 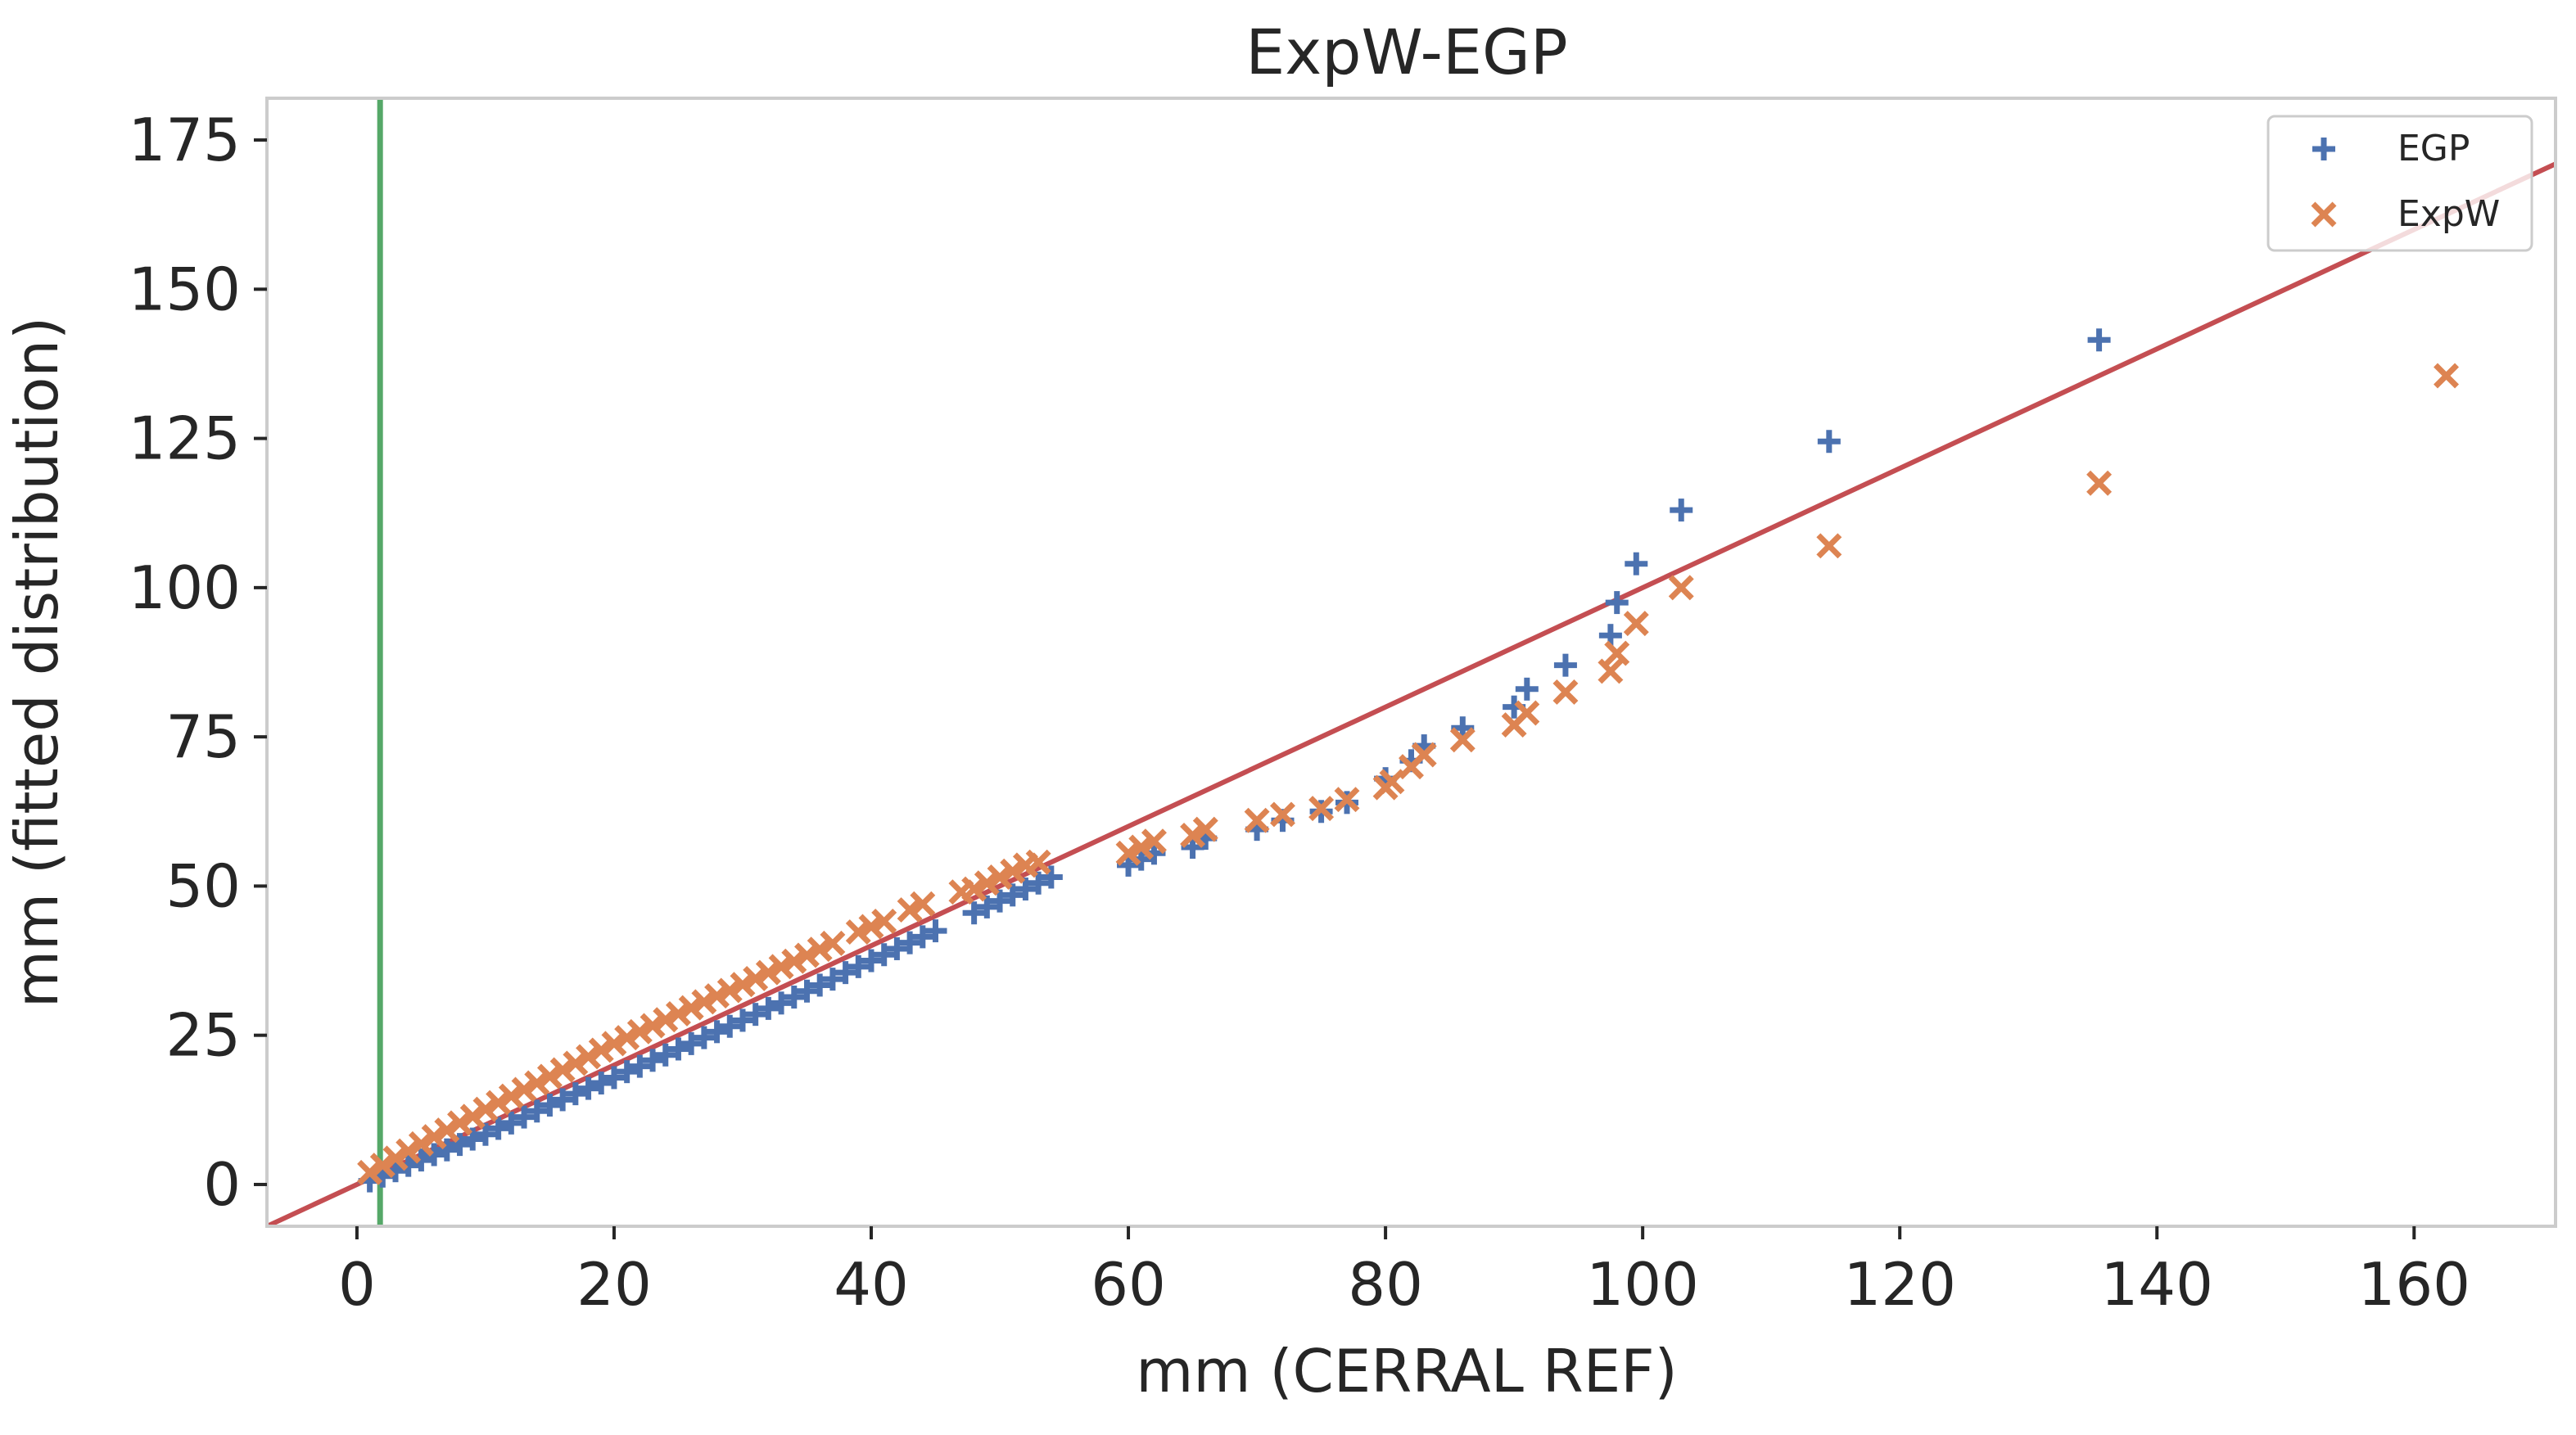 I want to click on legend-expw-glyph, so click(x=2324, y=214).